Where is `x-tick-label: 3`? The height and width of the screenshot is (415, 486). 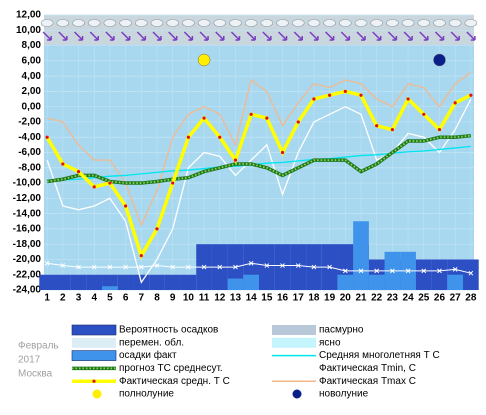
x-tick-label: 3 is located at coordinates (79, 298).